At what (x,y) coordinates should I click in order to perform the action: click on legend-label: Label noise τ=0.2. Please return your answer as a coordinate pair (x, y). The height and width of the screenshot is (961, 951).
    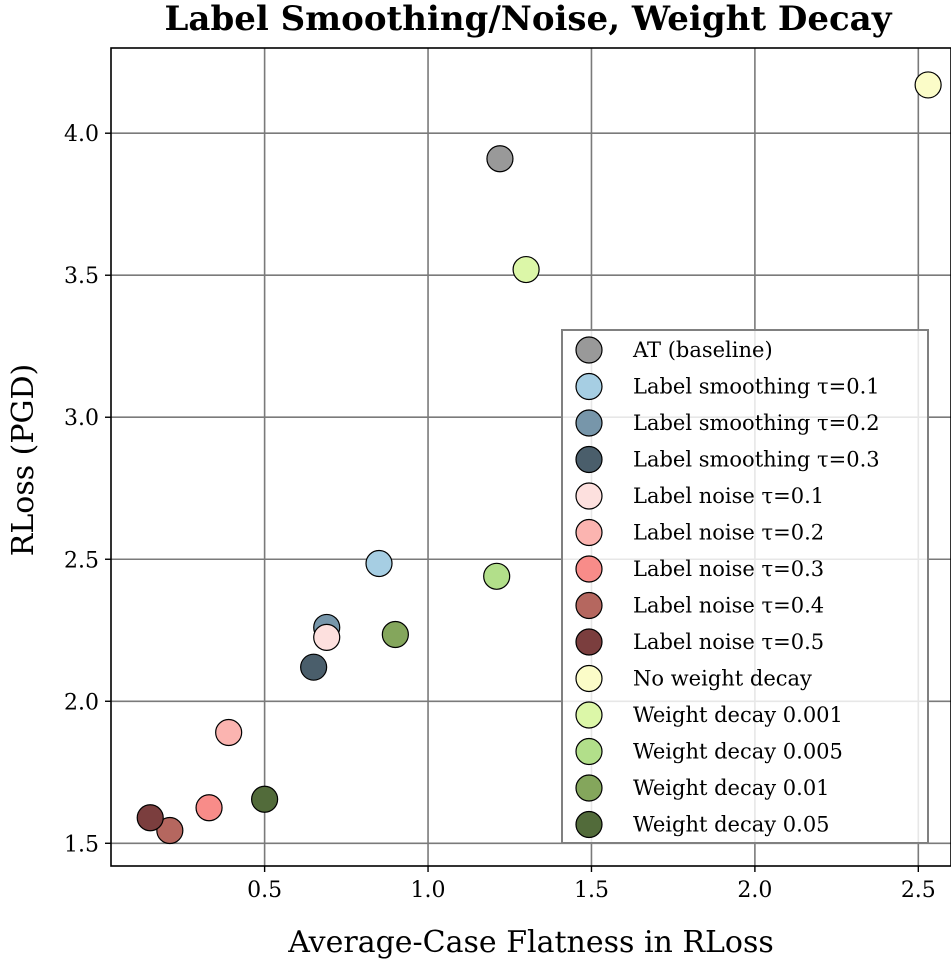
    Looking at the image, I should click on (728, 533).